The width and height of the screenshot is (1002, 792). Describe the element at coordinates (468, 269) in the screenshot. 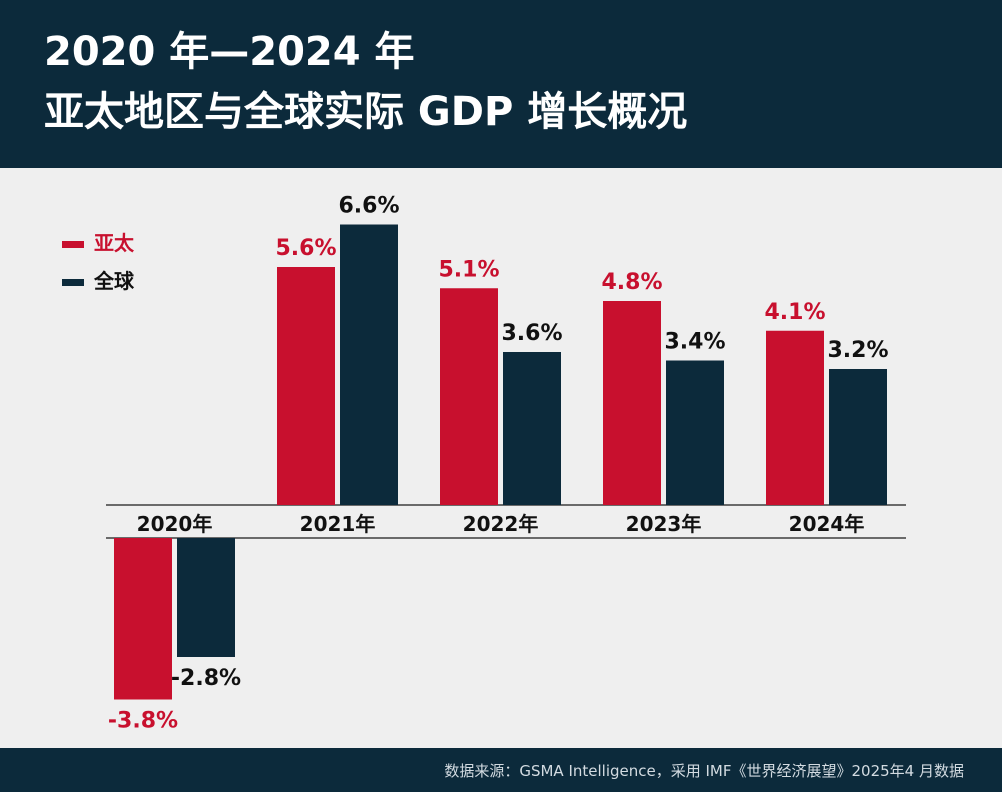

I see `data-label: 5.1%` at that location.